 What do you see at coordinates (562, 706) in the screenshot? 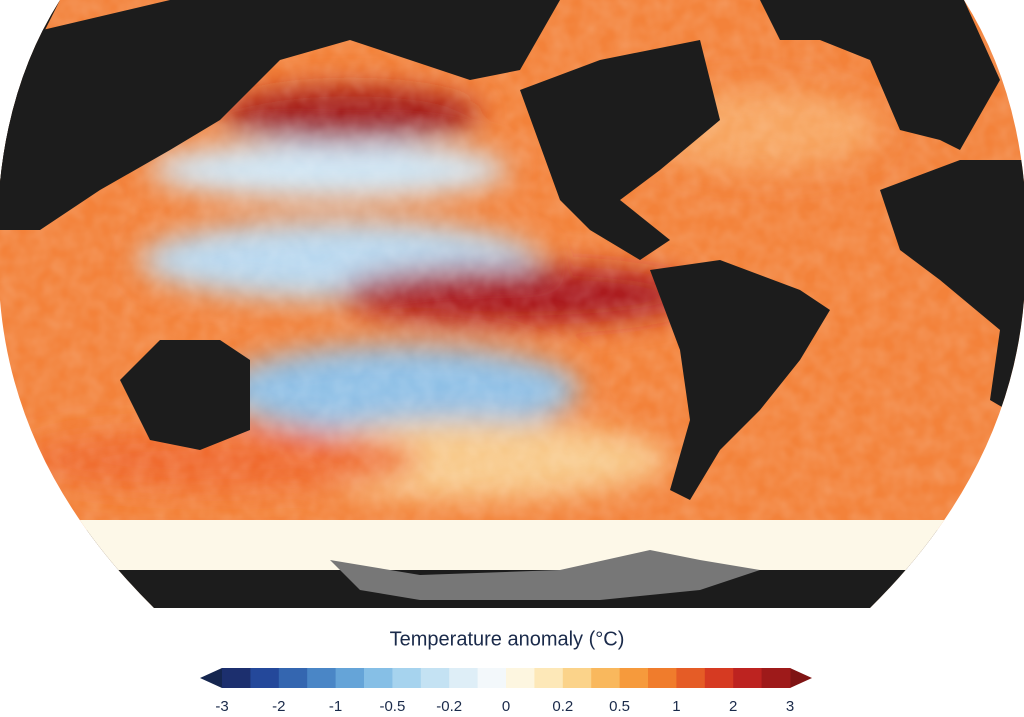
I see `colorbar-tick-label: 0.2` at bounding box center [562, 706].